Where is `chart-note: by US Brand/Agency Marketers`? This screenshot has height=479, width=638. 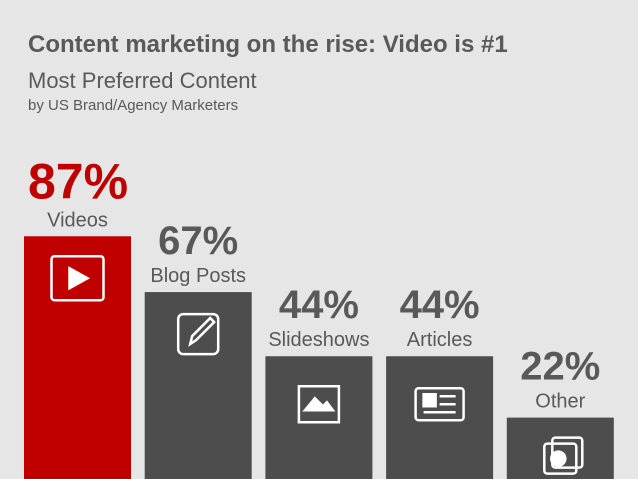
chart-note: by US Brand/Agency Marketers is located at coordinates (133, 105).